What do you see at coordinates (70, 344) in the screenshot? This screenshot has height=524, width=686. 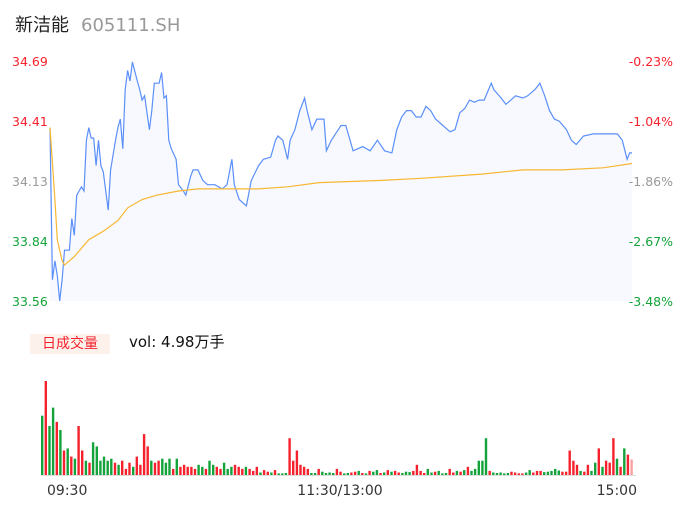 I see `volume-tag: 日成交量` at bounding box center [70, 344].